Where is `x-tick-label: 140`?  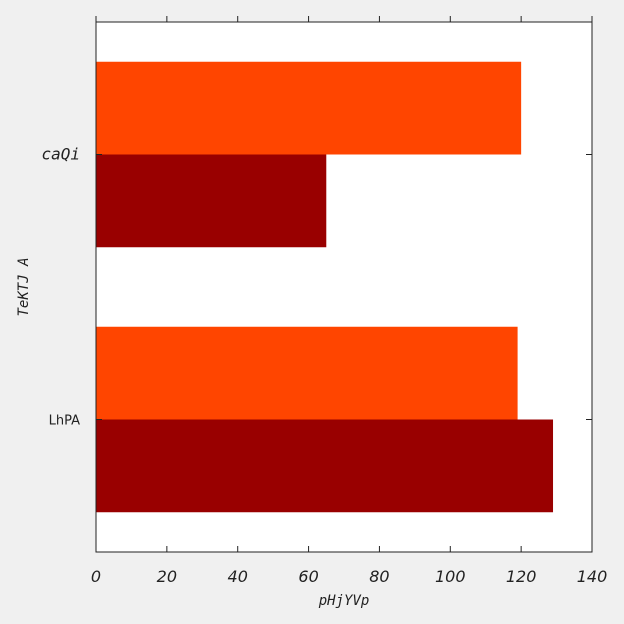
x-tick-label: 140 is located at coordinates (592, 576).